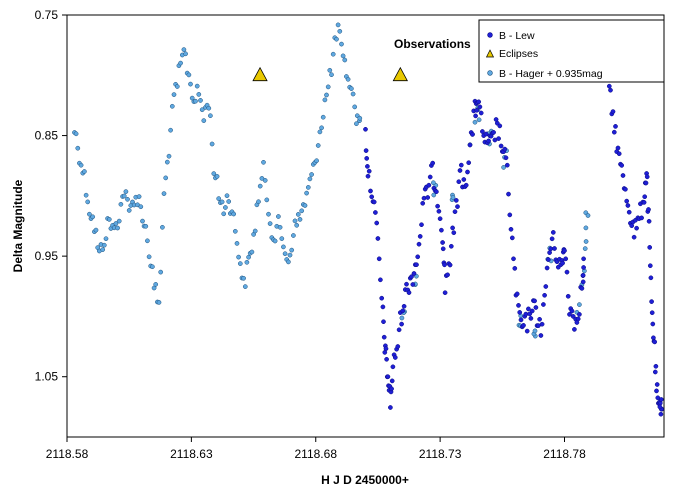 Image resolution: width=696 pixels, height=488 pixels. What do you see at coordinates (432, 44) in the screenshot?
I see `legend-title: Observations` at bounding box center [432, 44].